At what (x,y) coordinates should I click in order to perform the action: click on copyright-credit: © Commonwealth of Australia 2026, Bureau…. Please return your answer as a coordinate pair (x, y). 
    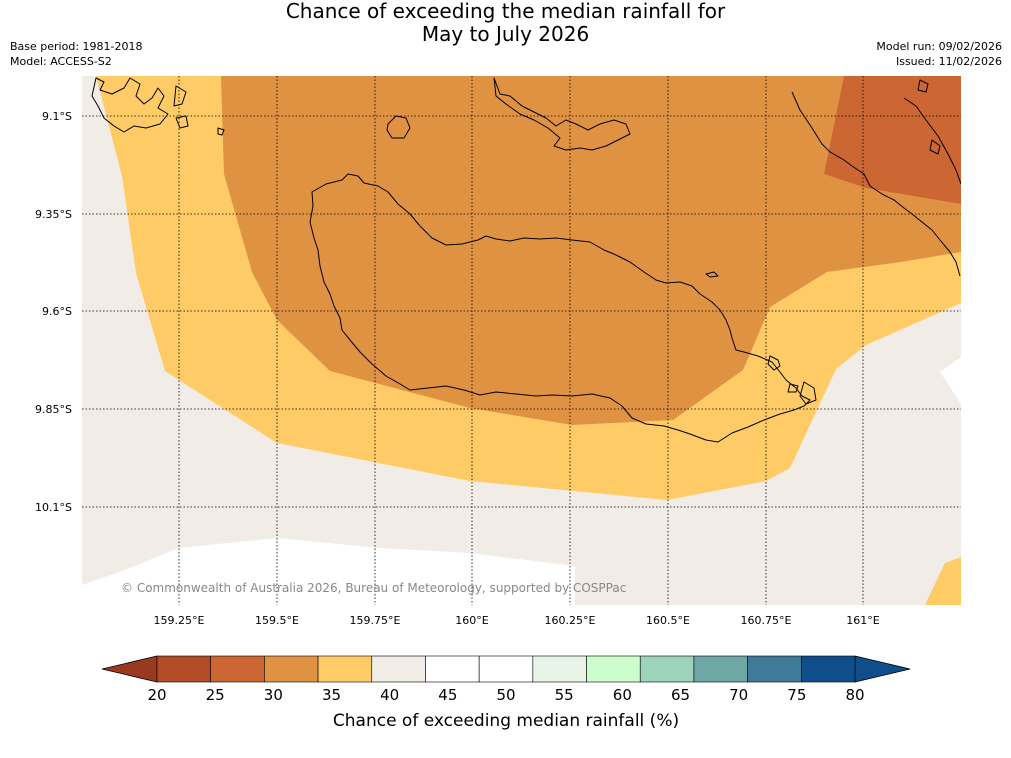
    Looking at the image, I should click on (373, 588).